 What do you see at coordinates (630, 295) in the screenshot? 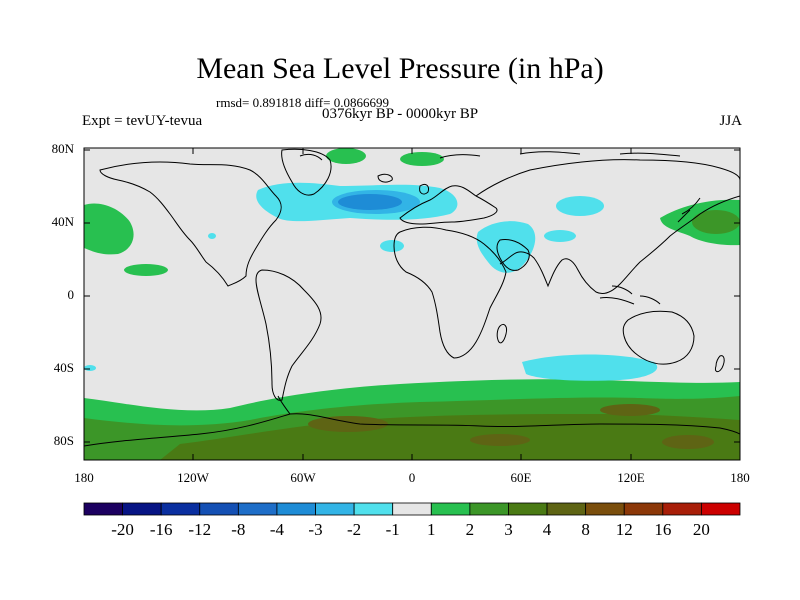
I see `indonesia-coast` at bounding box center [630, 295].